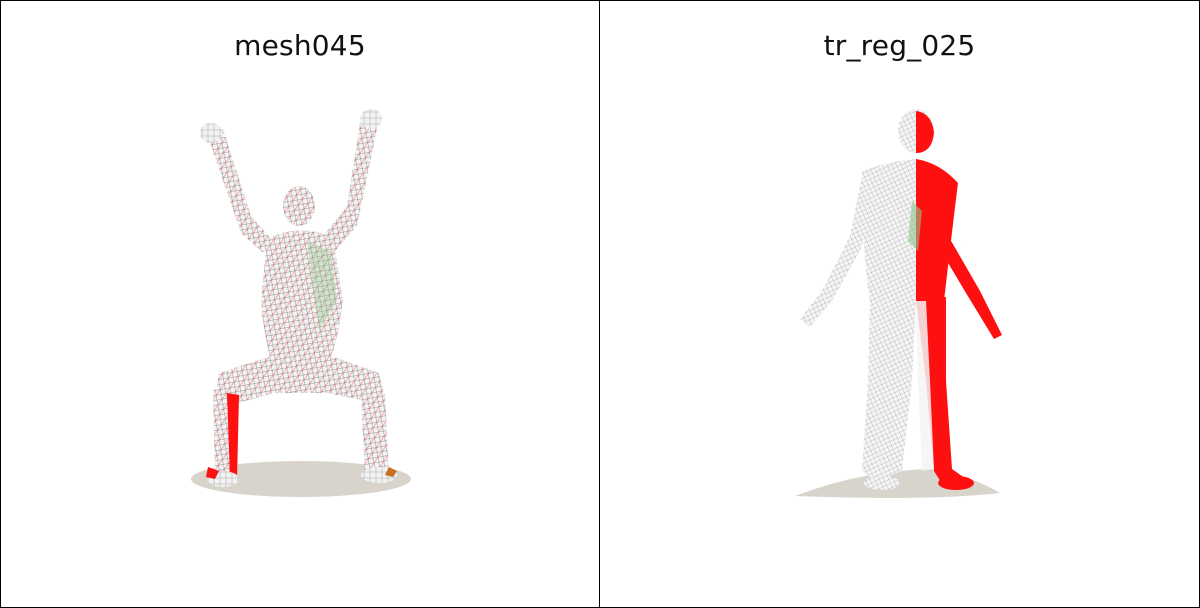 The height and width of the screenshot is (608, 1200). I want to click on figure-mesh045, so click(298, 298).